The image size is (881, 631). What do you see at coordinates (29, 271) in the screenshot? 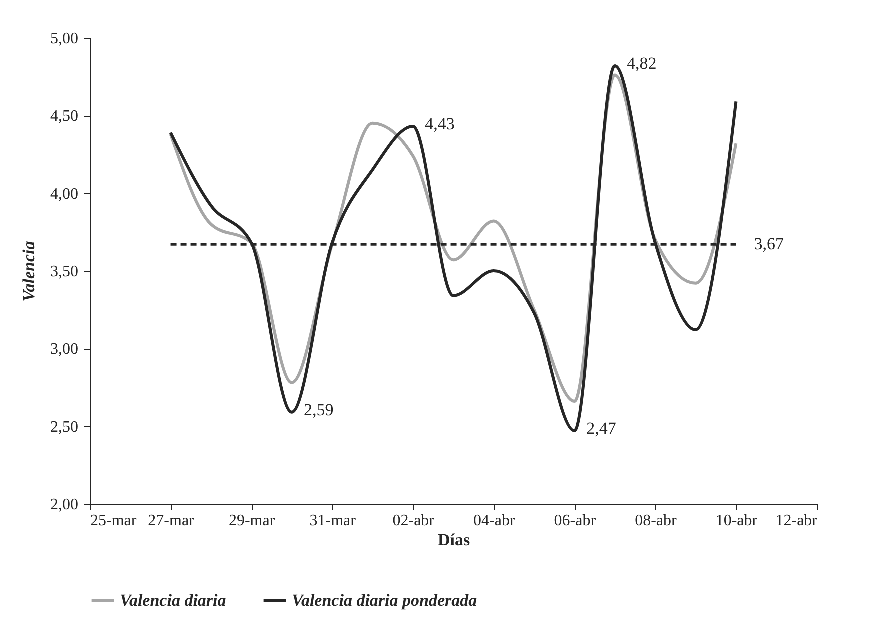
I see `y-axis-title: Valencia` at bounding box center [29, 271].